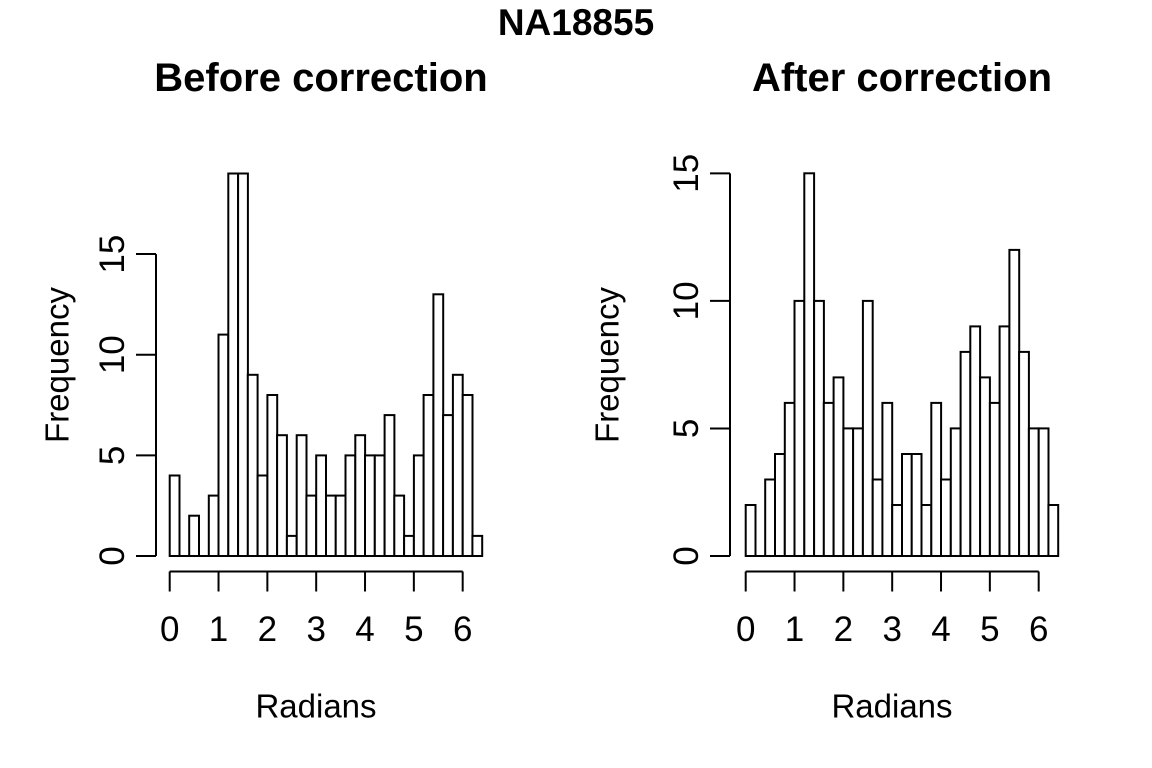 The image size is (1152, 768). What do you see at coordinates (315, 629) in the screenshot?
I see `x-tick-label-before: 3` at bounding box center [315, 629].